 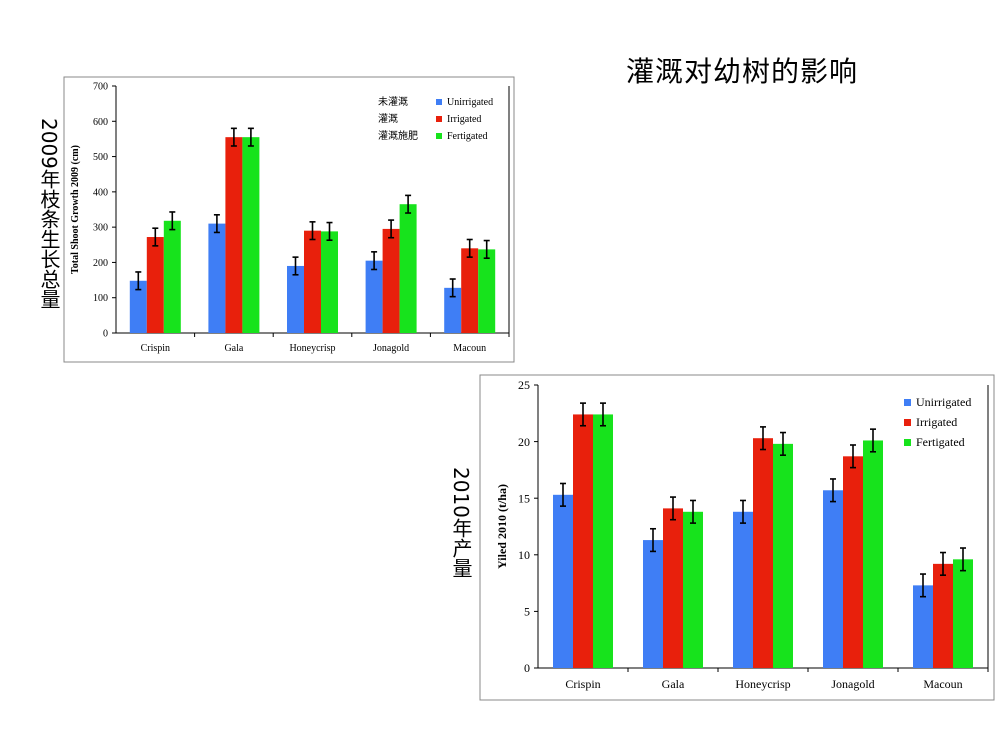 I want to click on chart1-legend-label: Fertigated, so click(x=467, y=136).